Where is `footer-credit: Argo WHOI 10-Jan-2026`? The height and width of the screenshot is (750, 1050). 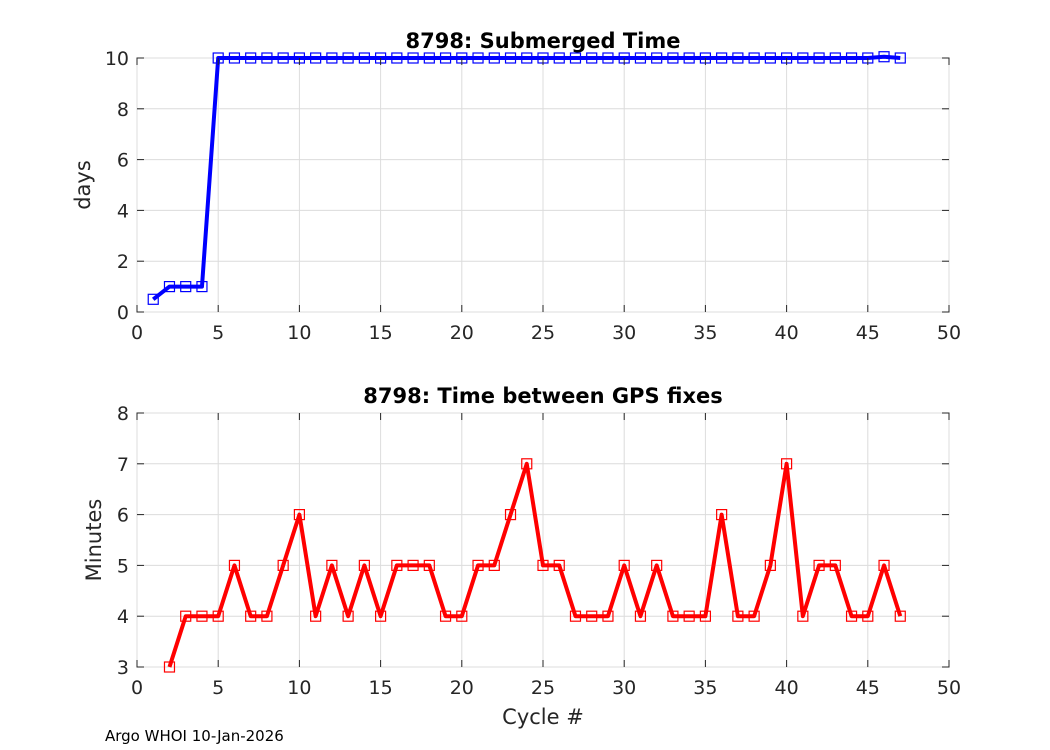
footer-credit: Argo WHOI 10-Jan-2026 is located at coordinates (194, 736).